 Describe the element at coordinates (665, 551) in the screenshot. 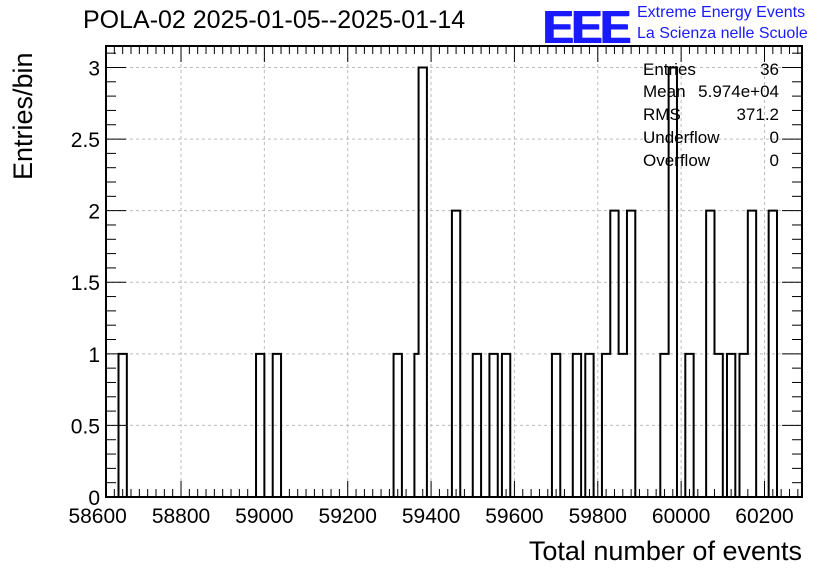

I see `x-axis-label: Total number of events` at that location.